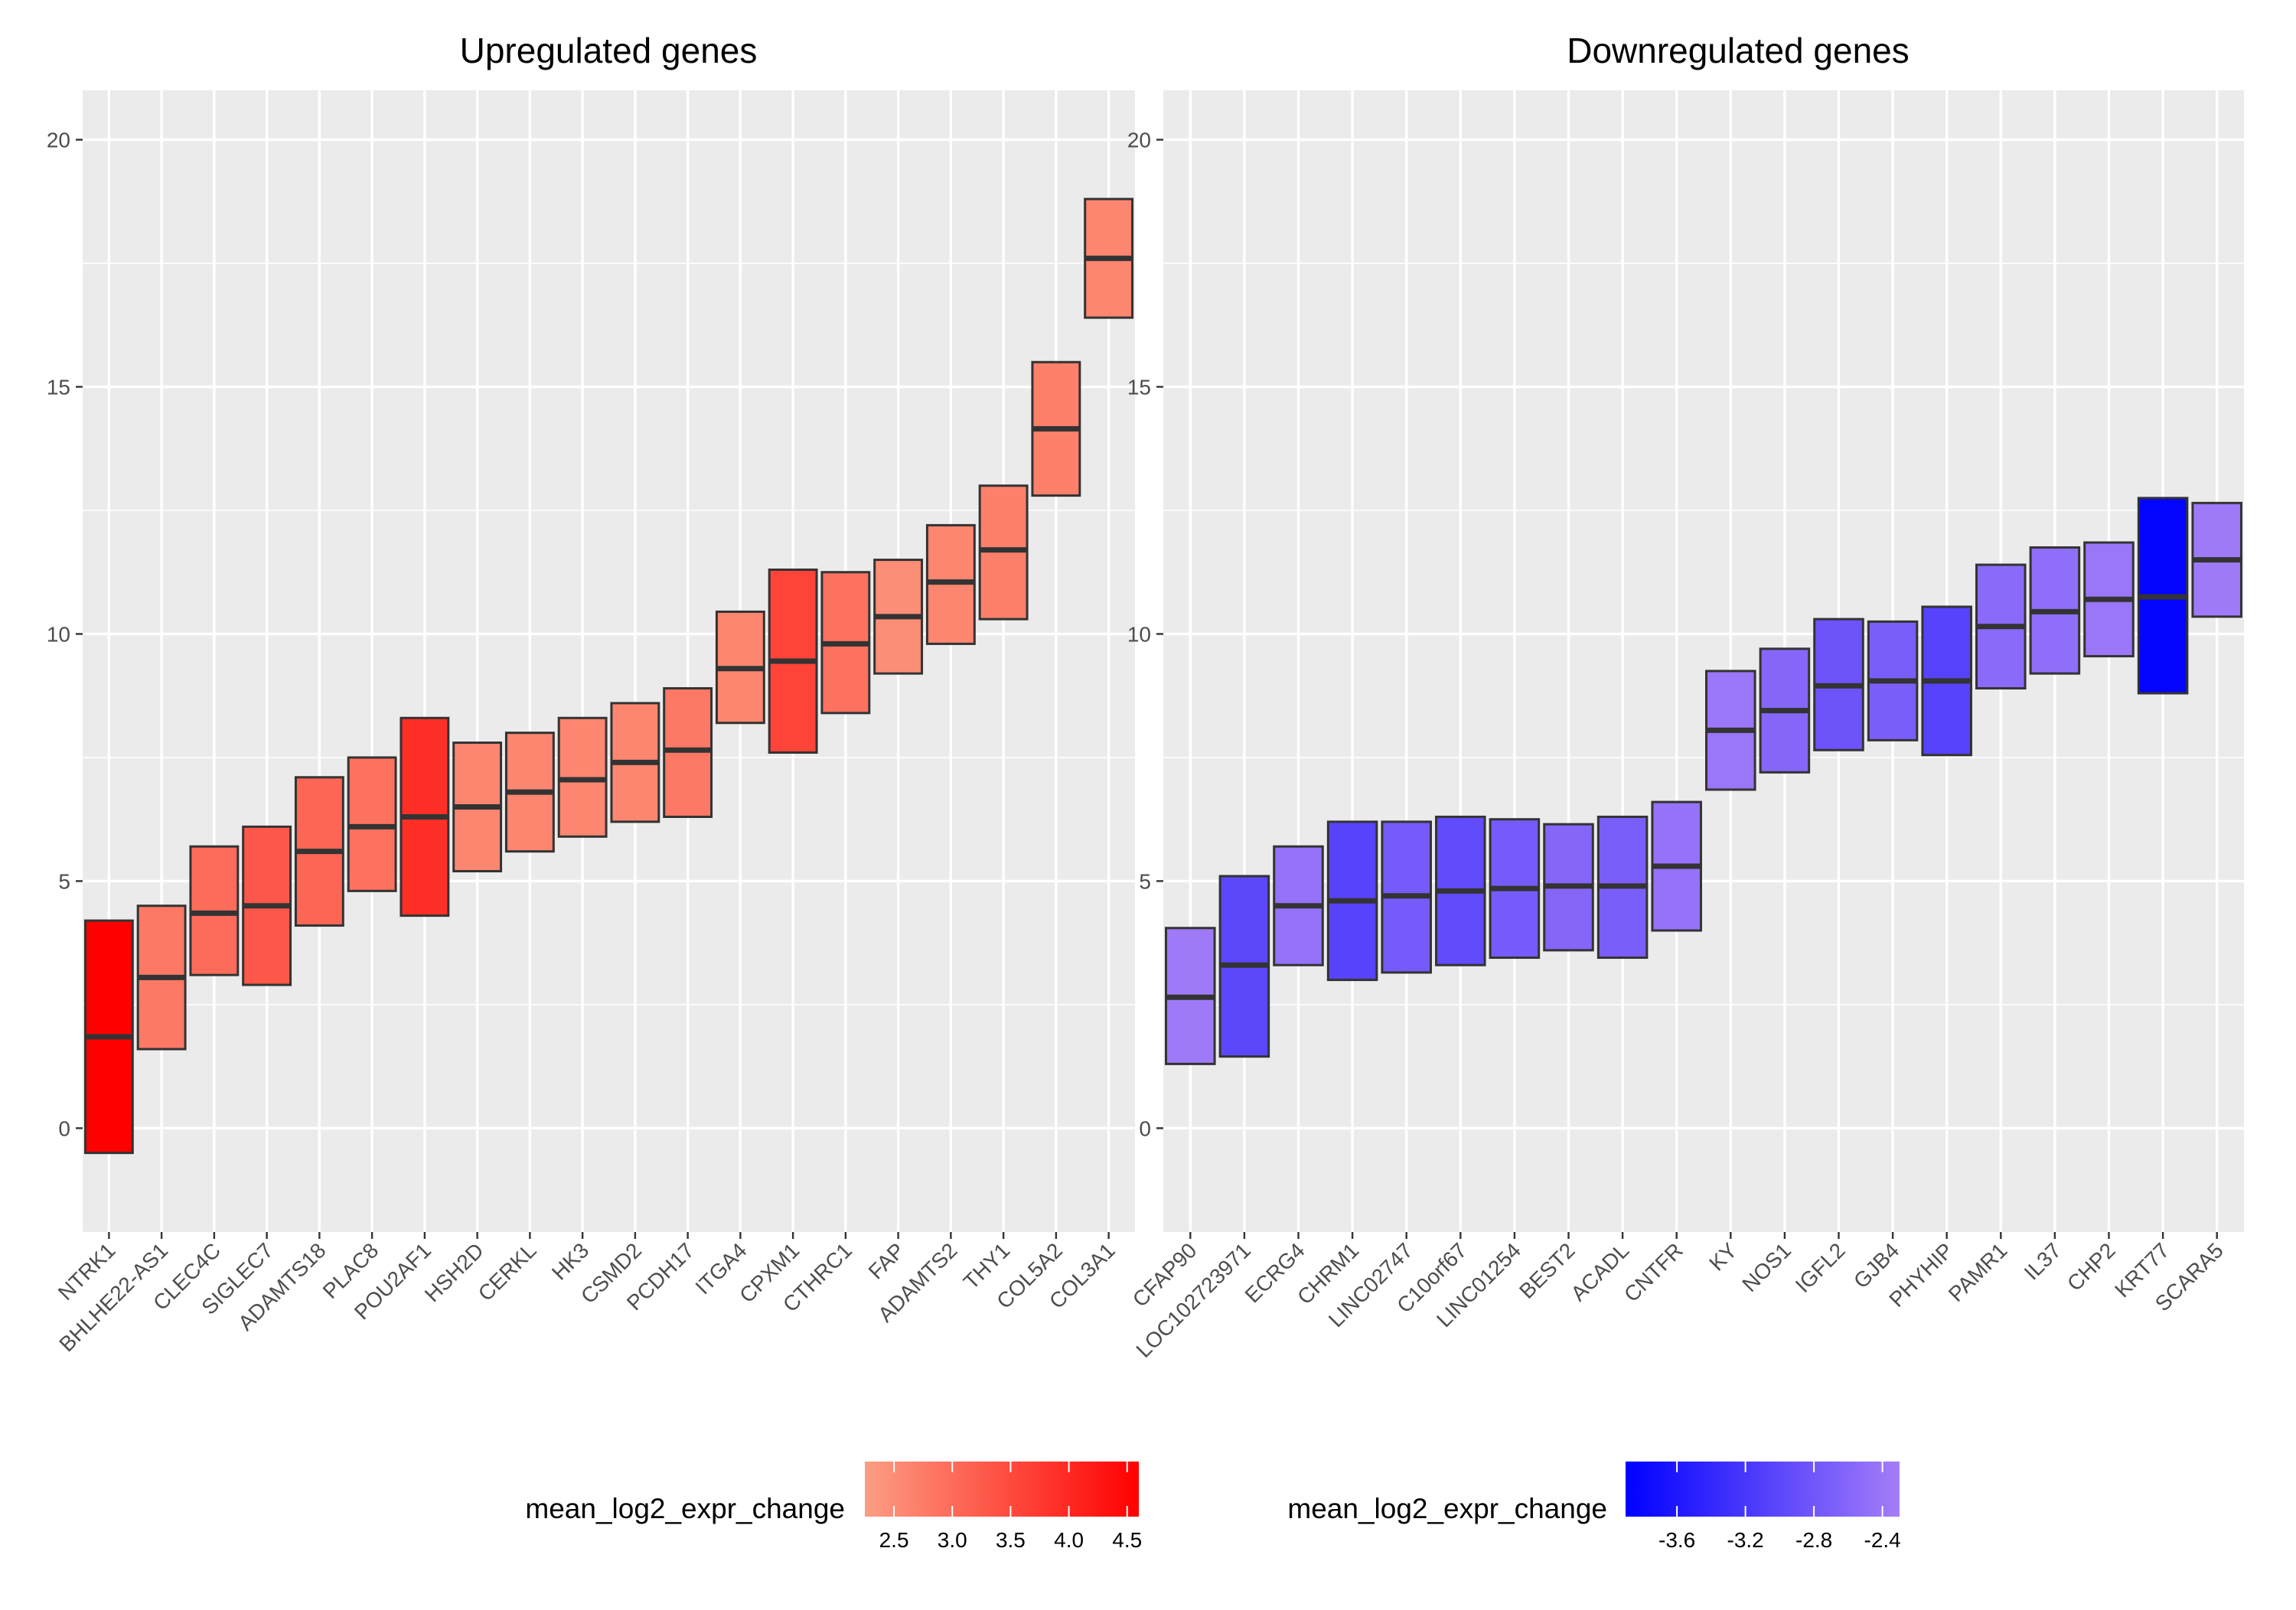  Describe the element at coordinates (1127, 1540) in the screenshot. I see `legend-tick-label: 4.5` at that location.